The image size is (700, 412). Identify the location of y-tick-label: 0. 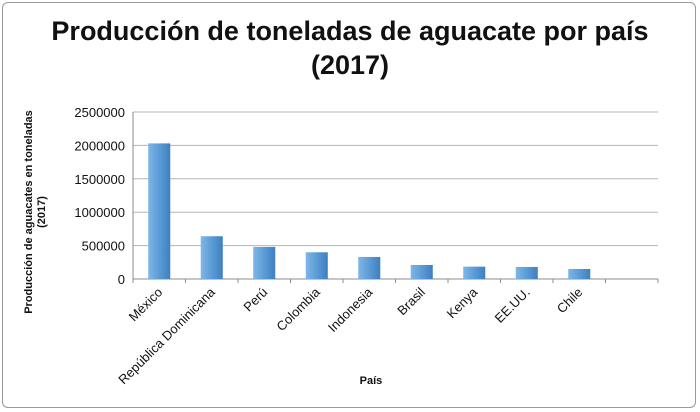
(121, 279).